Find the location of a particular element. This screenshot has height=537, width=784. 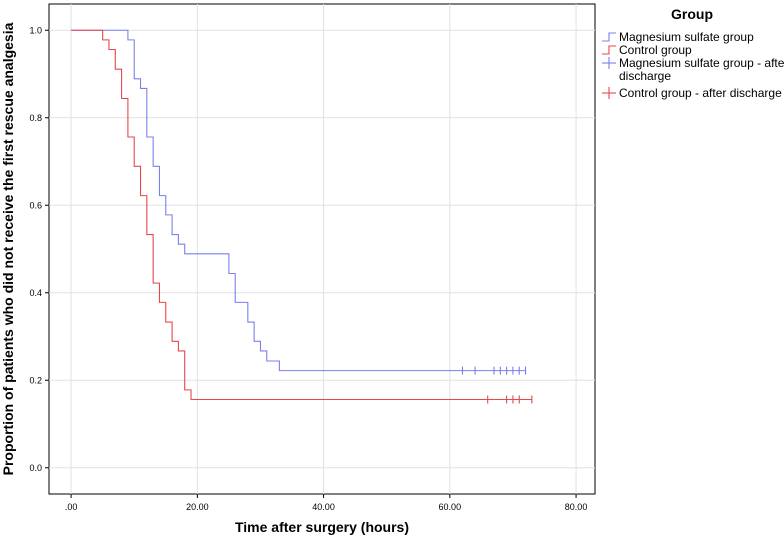

x-axis-title: Time after surgery (hours) is located at coordinates (322, 527).